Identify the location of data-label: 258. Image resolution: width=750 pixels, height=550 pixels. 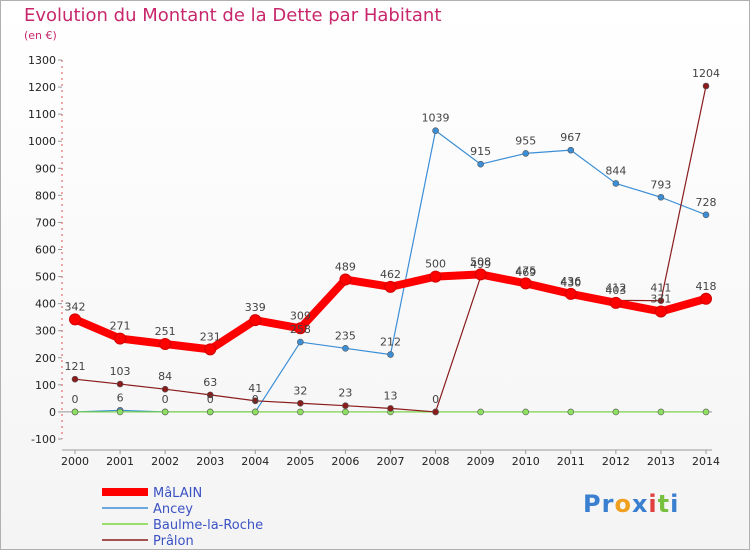
(300, 329).